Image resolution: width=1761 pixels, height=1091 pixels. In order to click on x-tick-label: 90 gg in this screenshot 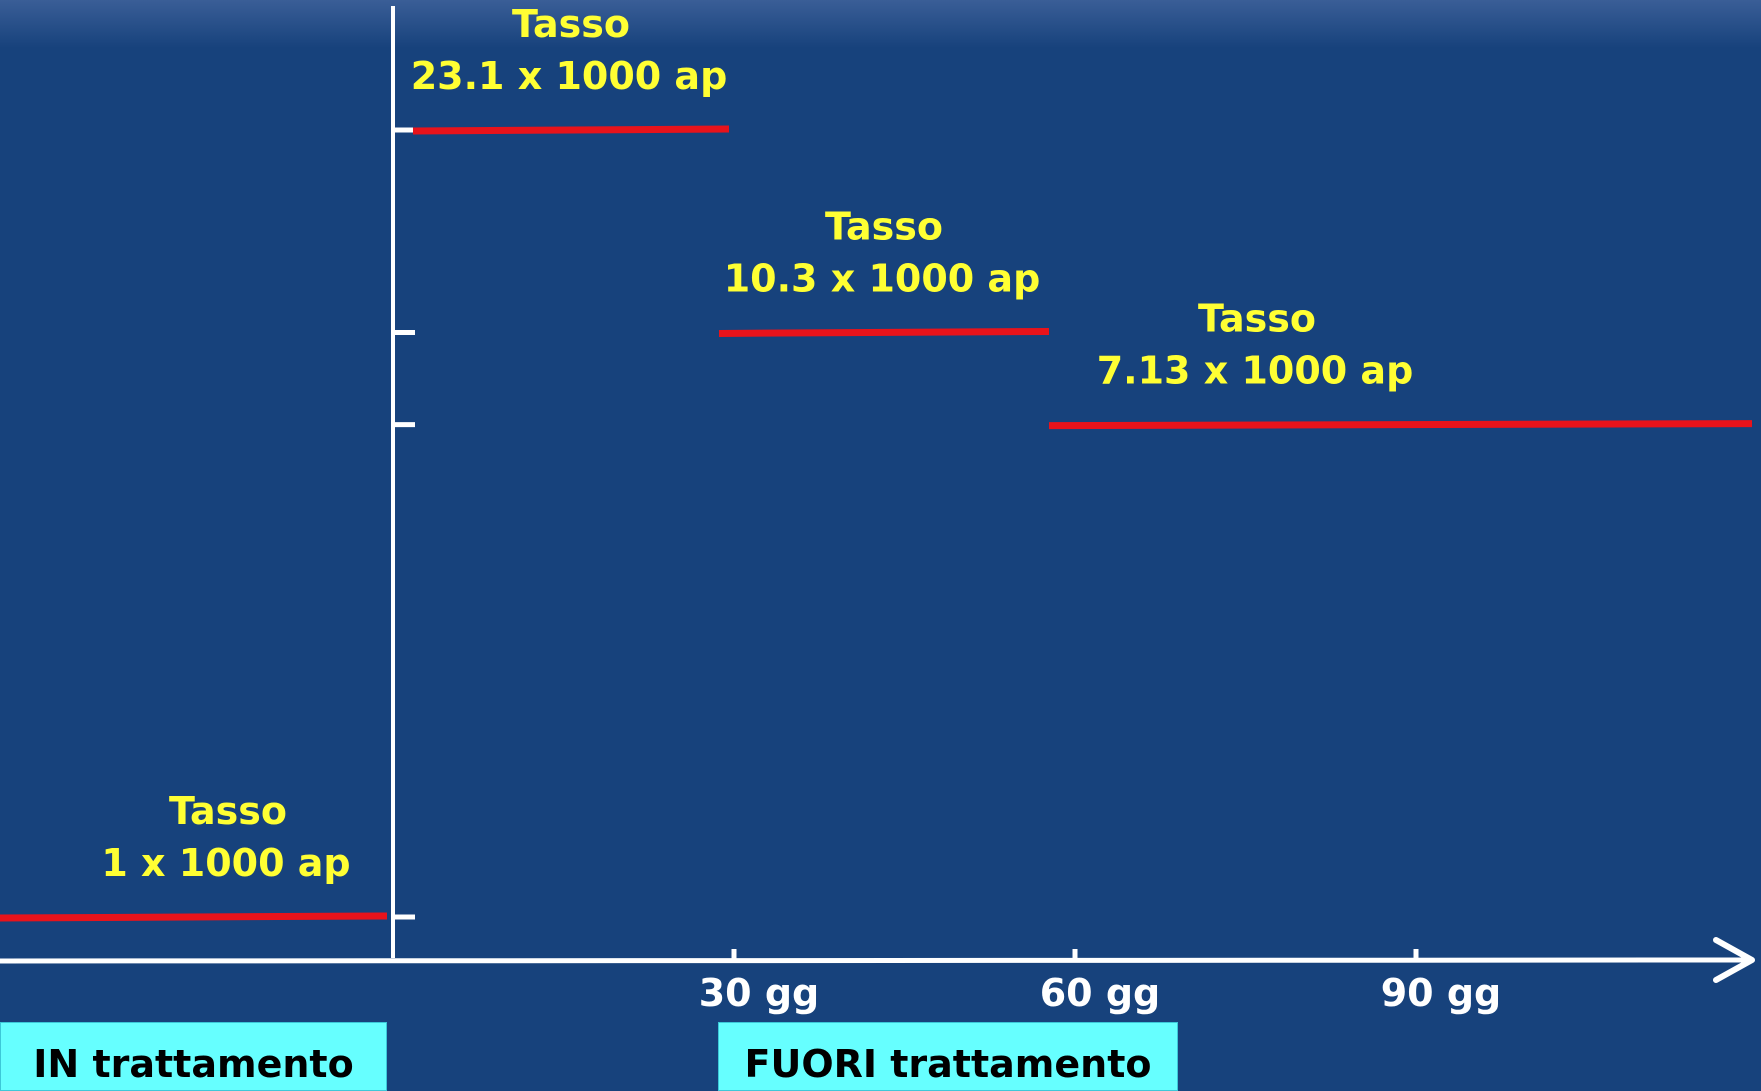, I will do `click(1441, 993)`.